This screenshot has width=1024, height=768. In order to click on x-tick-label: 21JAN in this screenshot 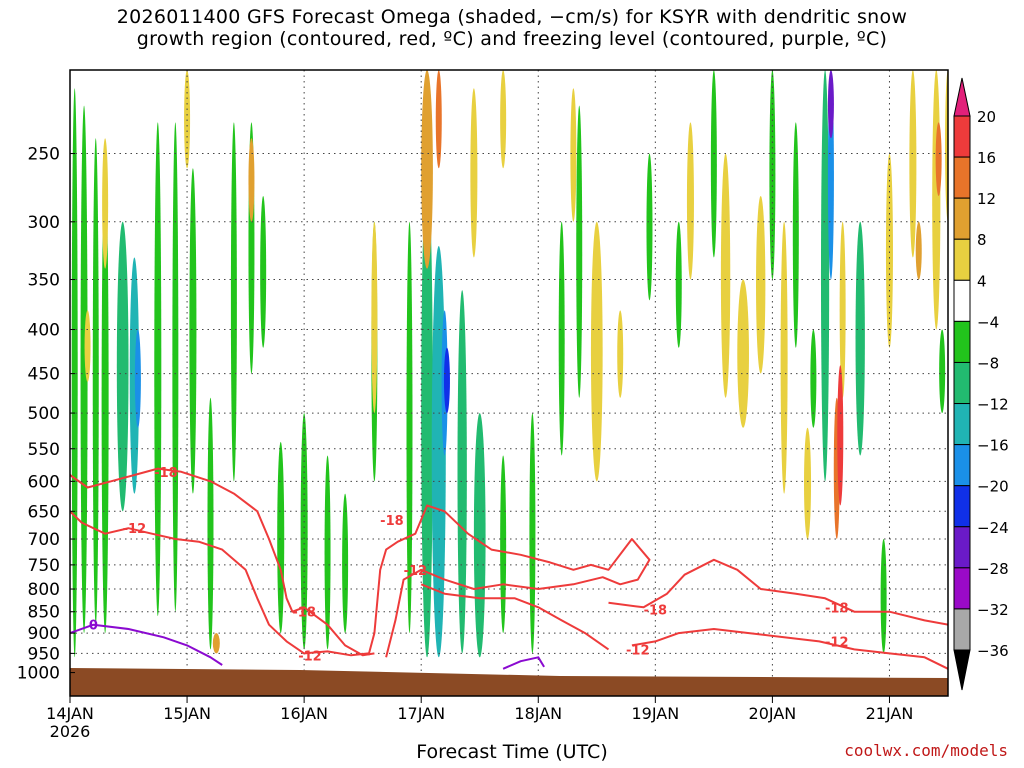, I will do `click(890, 713)`.